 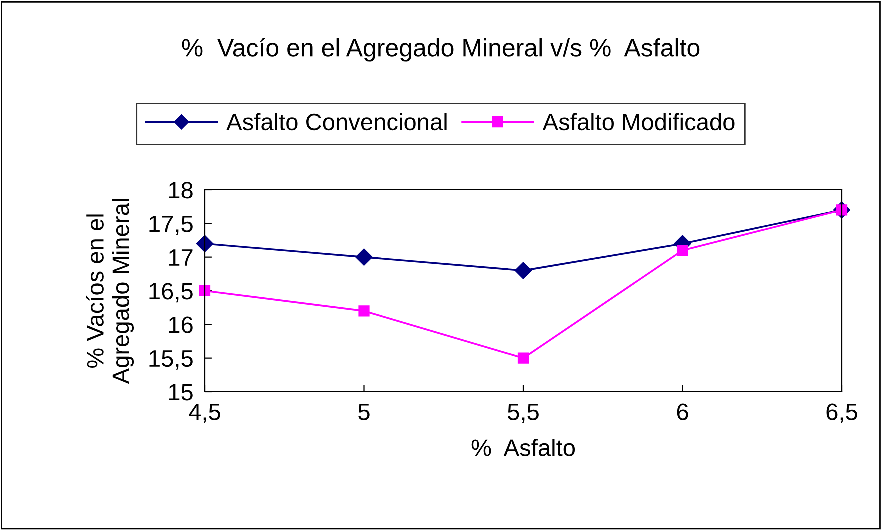 What do you see at coordinates (842, 414) in the screenshot?
I see `x-tick-label: 6,5` at bounding box center [842, 414].